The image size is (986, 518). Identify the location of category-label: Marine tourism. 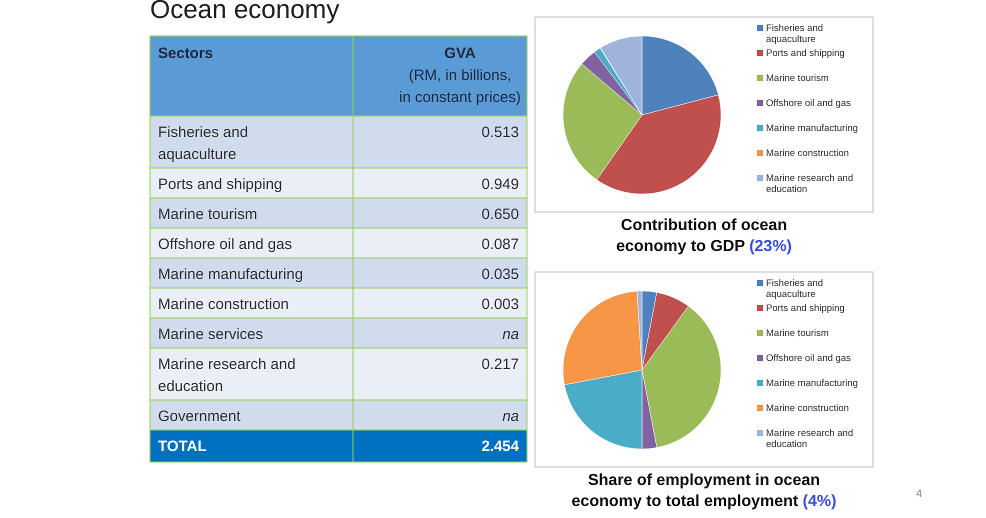
(208, 214).